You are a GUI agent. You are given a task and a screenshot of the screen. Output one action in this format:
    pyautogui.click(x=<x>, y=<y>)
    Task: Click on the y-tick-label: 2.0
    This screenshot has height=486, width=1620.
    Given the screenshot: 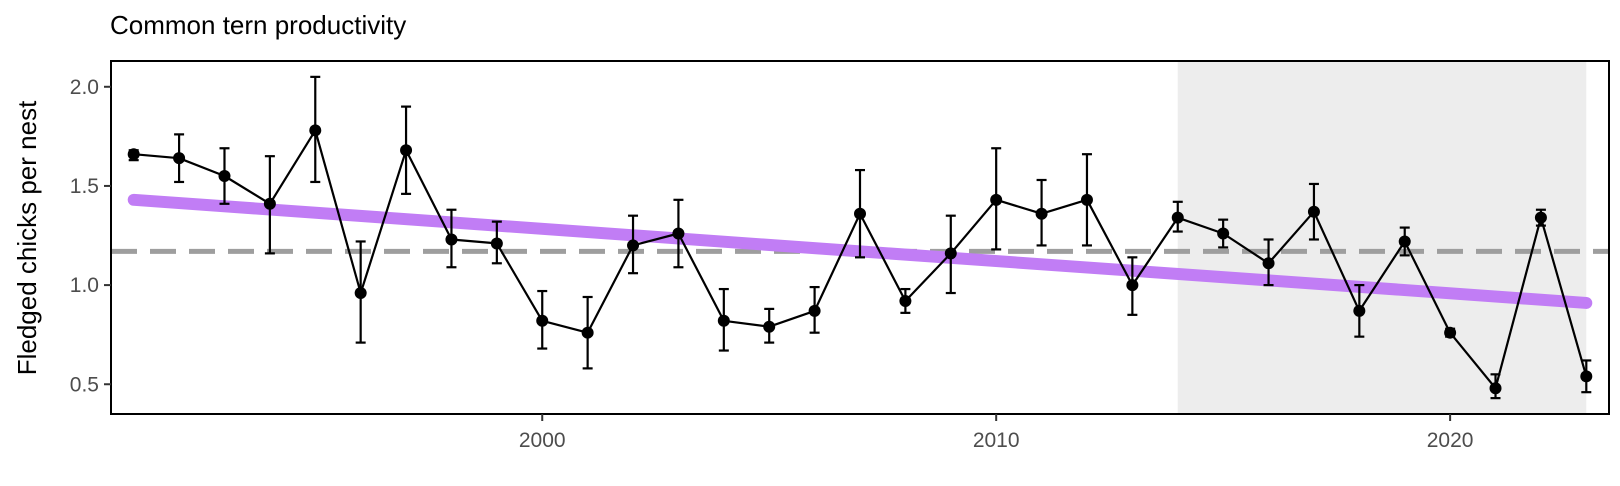 What is the action you would take?
    pyautogui.click(x=84, y=87)
    